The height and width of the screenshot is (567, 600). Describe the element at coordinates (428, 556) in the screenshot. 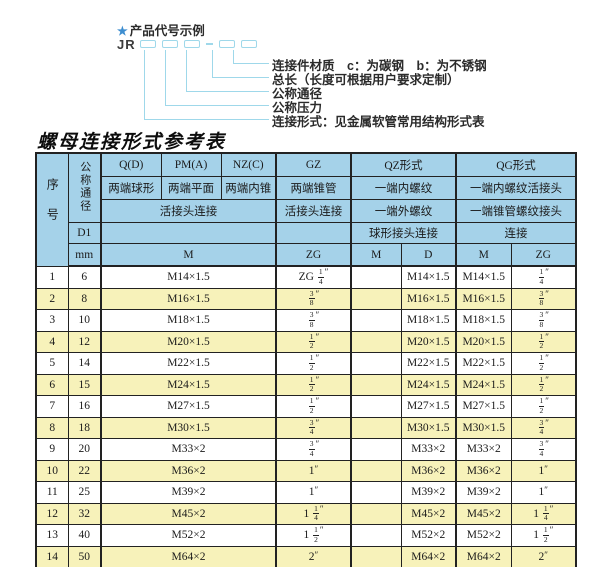

I see `cell-qz_d: M64×2` at that location.